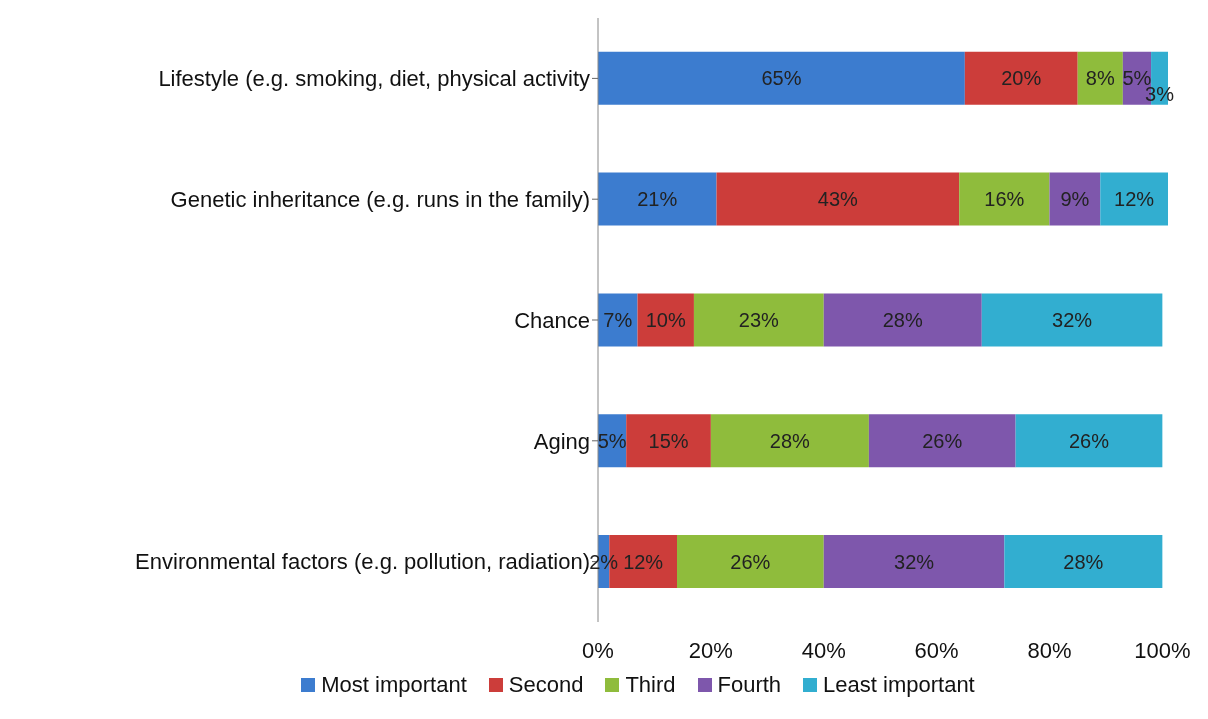 The width and height of the screenshot is (1208, 719). What do you see at coordinates (545, 685) in the screenshot?
I see `legend-label: Second` at bounding box center [545, 685].